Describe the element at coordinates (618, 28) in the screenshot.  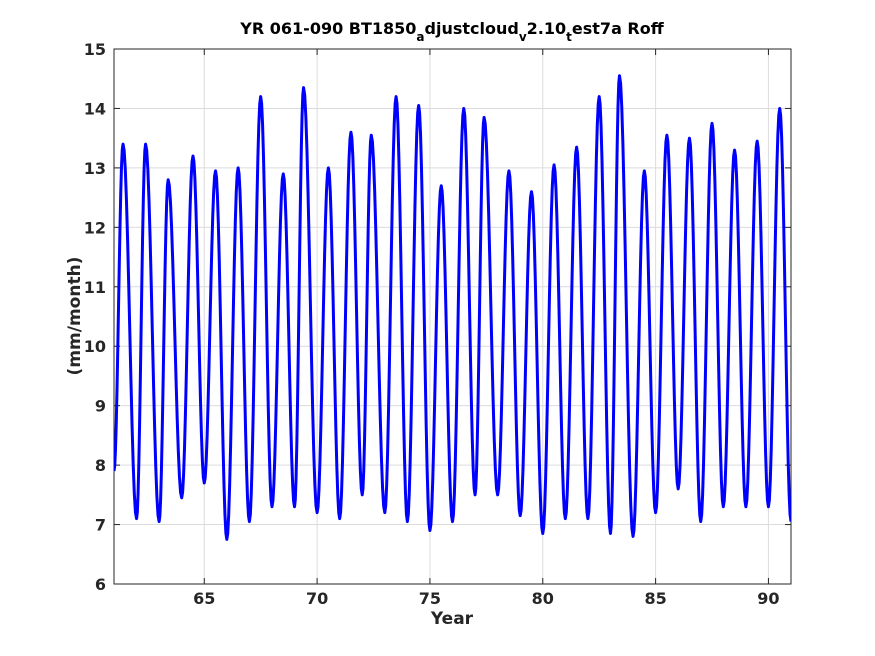
I see `chart-title-segment: est7a Roff` at that location.